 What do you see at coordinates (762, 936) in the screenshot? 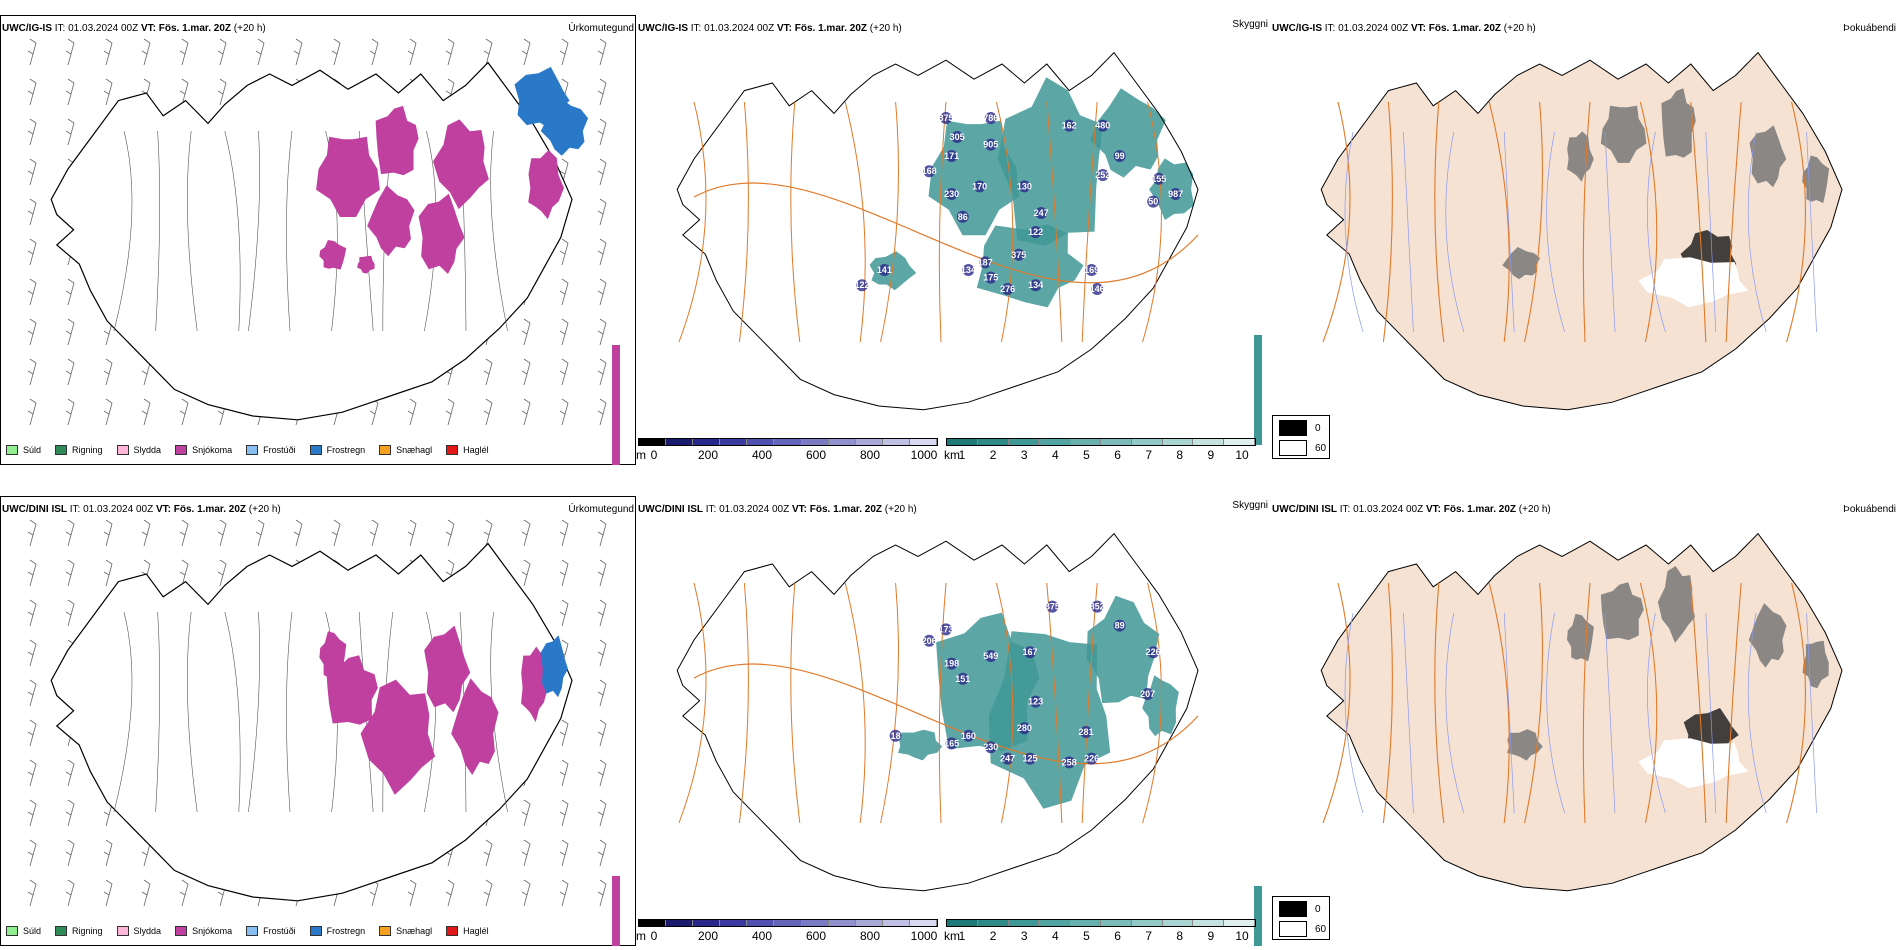
I see `scale-tick: 400` at bounding box center [762, 936].